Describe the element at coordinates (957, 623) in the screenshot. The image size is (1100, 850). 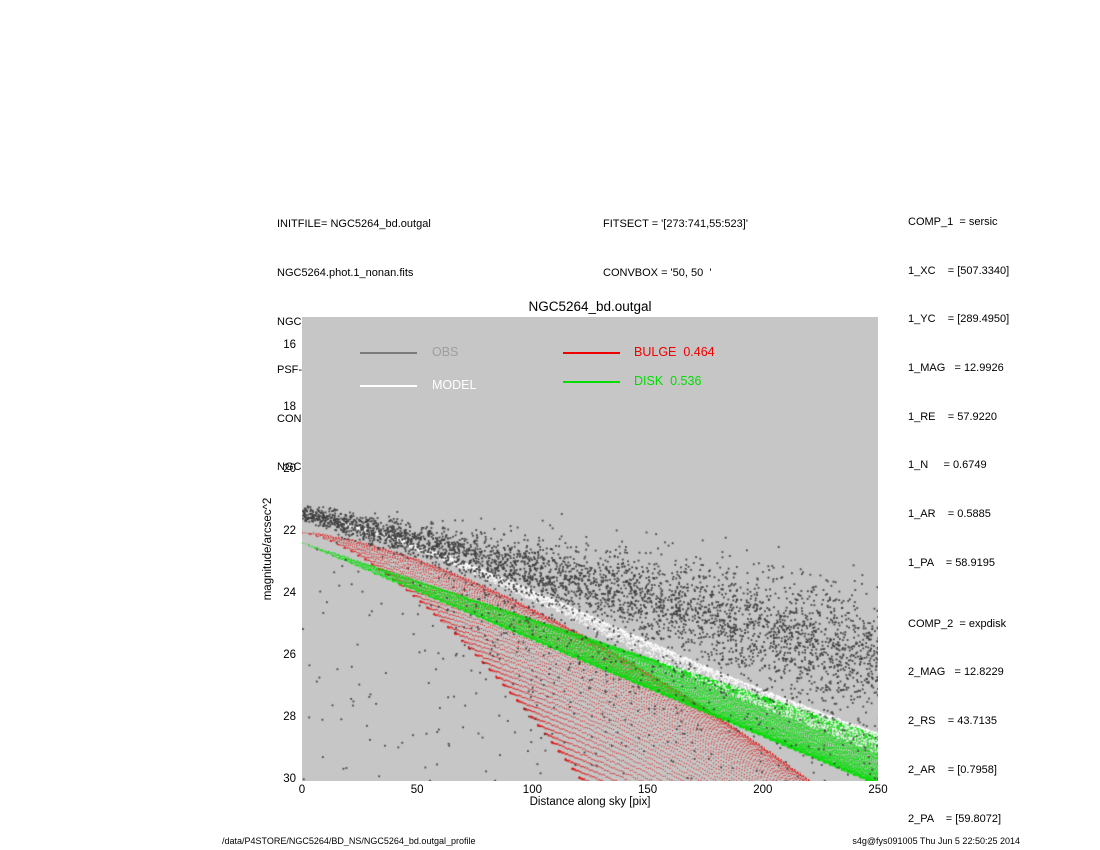
I see `fit-param-line: COMP_2 = expdisk` at that location.